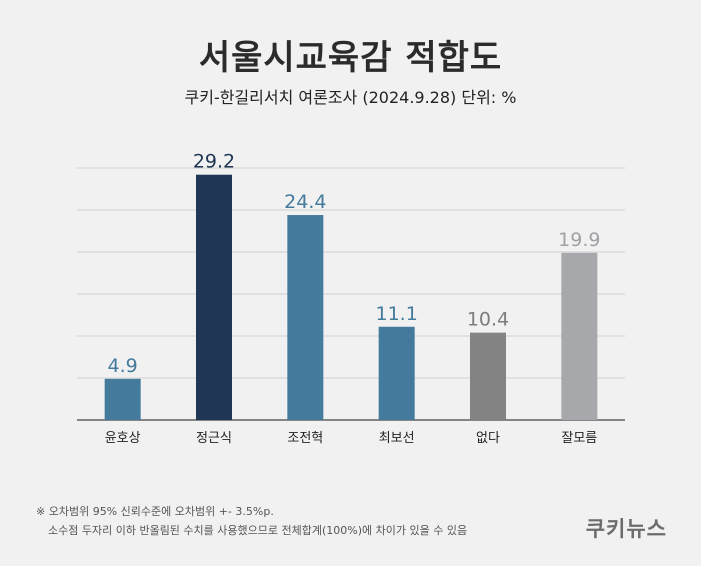  Describe the element at coordinates (579, 438) in the screenshot. I see `category-label: 잘모름` at that location.